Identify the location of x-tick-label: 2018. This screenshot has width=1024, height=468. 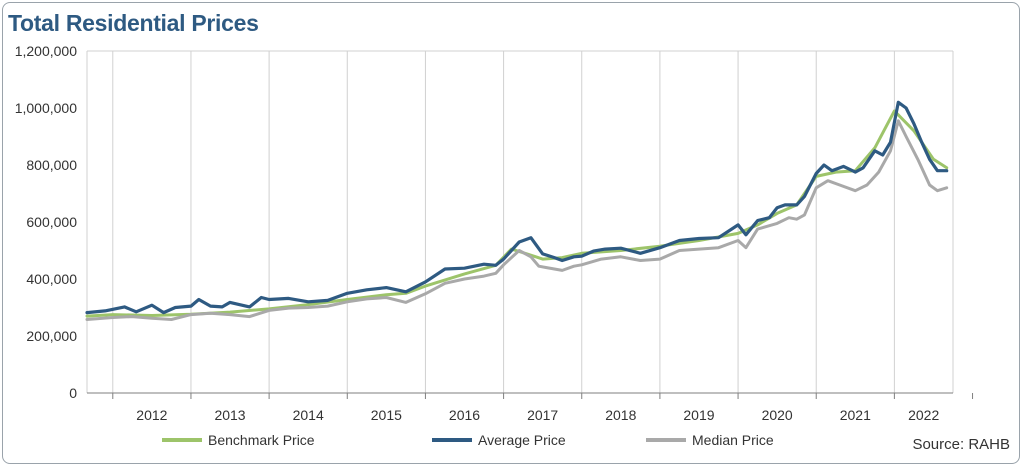
(620, 415).